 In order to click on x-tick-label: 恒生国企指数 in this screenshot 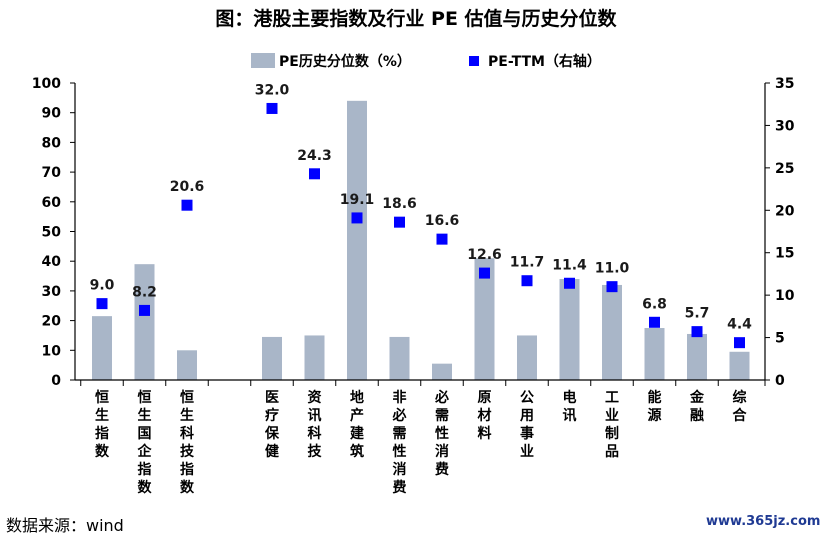, I will do `click(145, 442)`.